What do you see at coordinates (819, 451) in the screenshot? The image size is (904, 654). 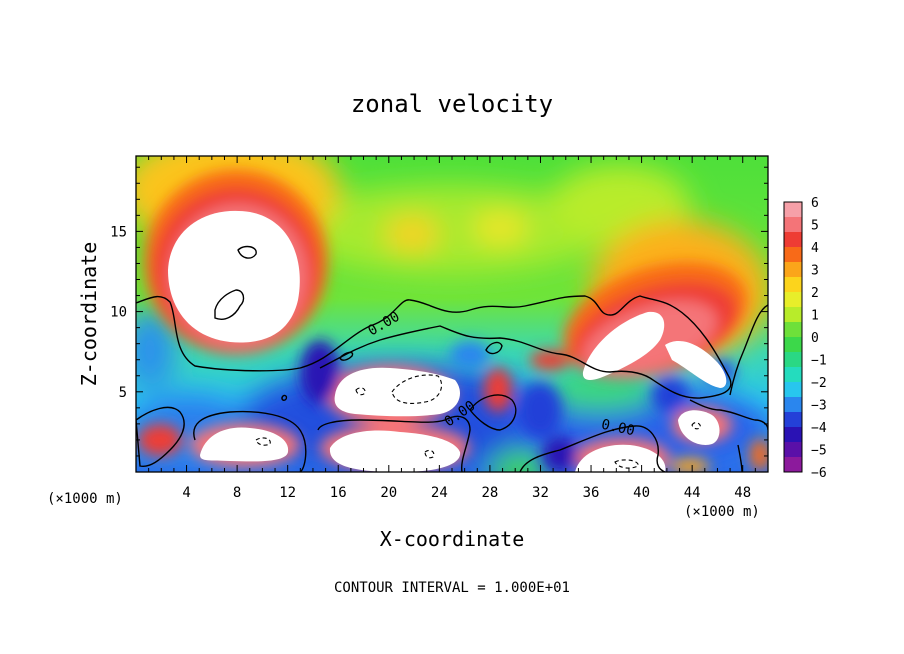 I see `colorbar-tick-label: −5` at bounding box center [819, 451].